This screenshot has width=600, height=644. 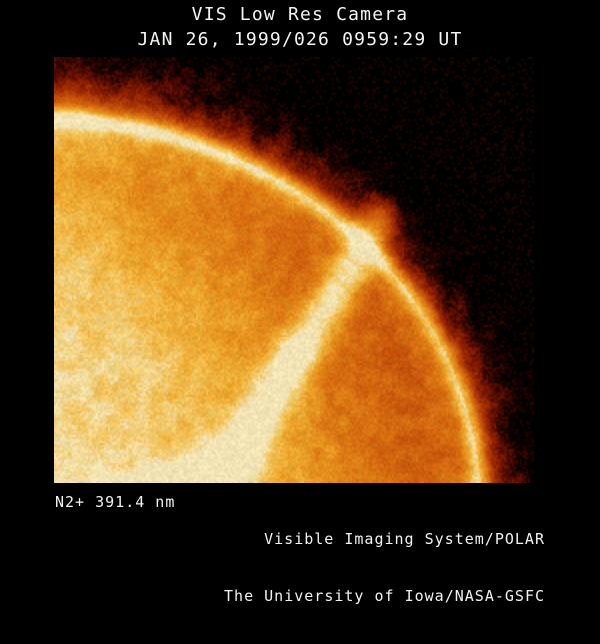 I want to click on timestamp-label: JAN 26, 1999/026 0959:29 UT, so click(x=300, y=39).